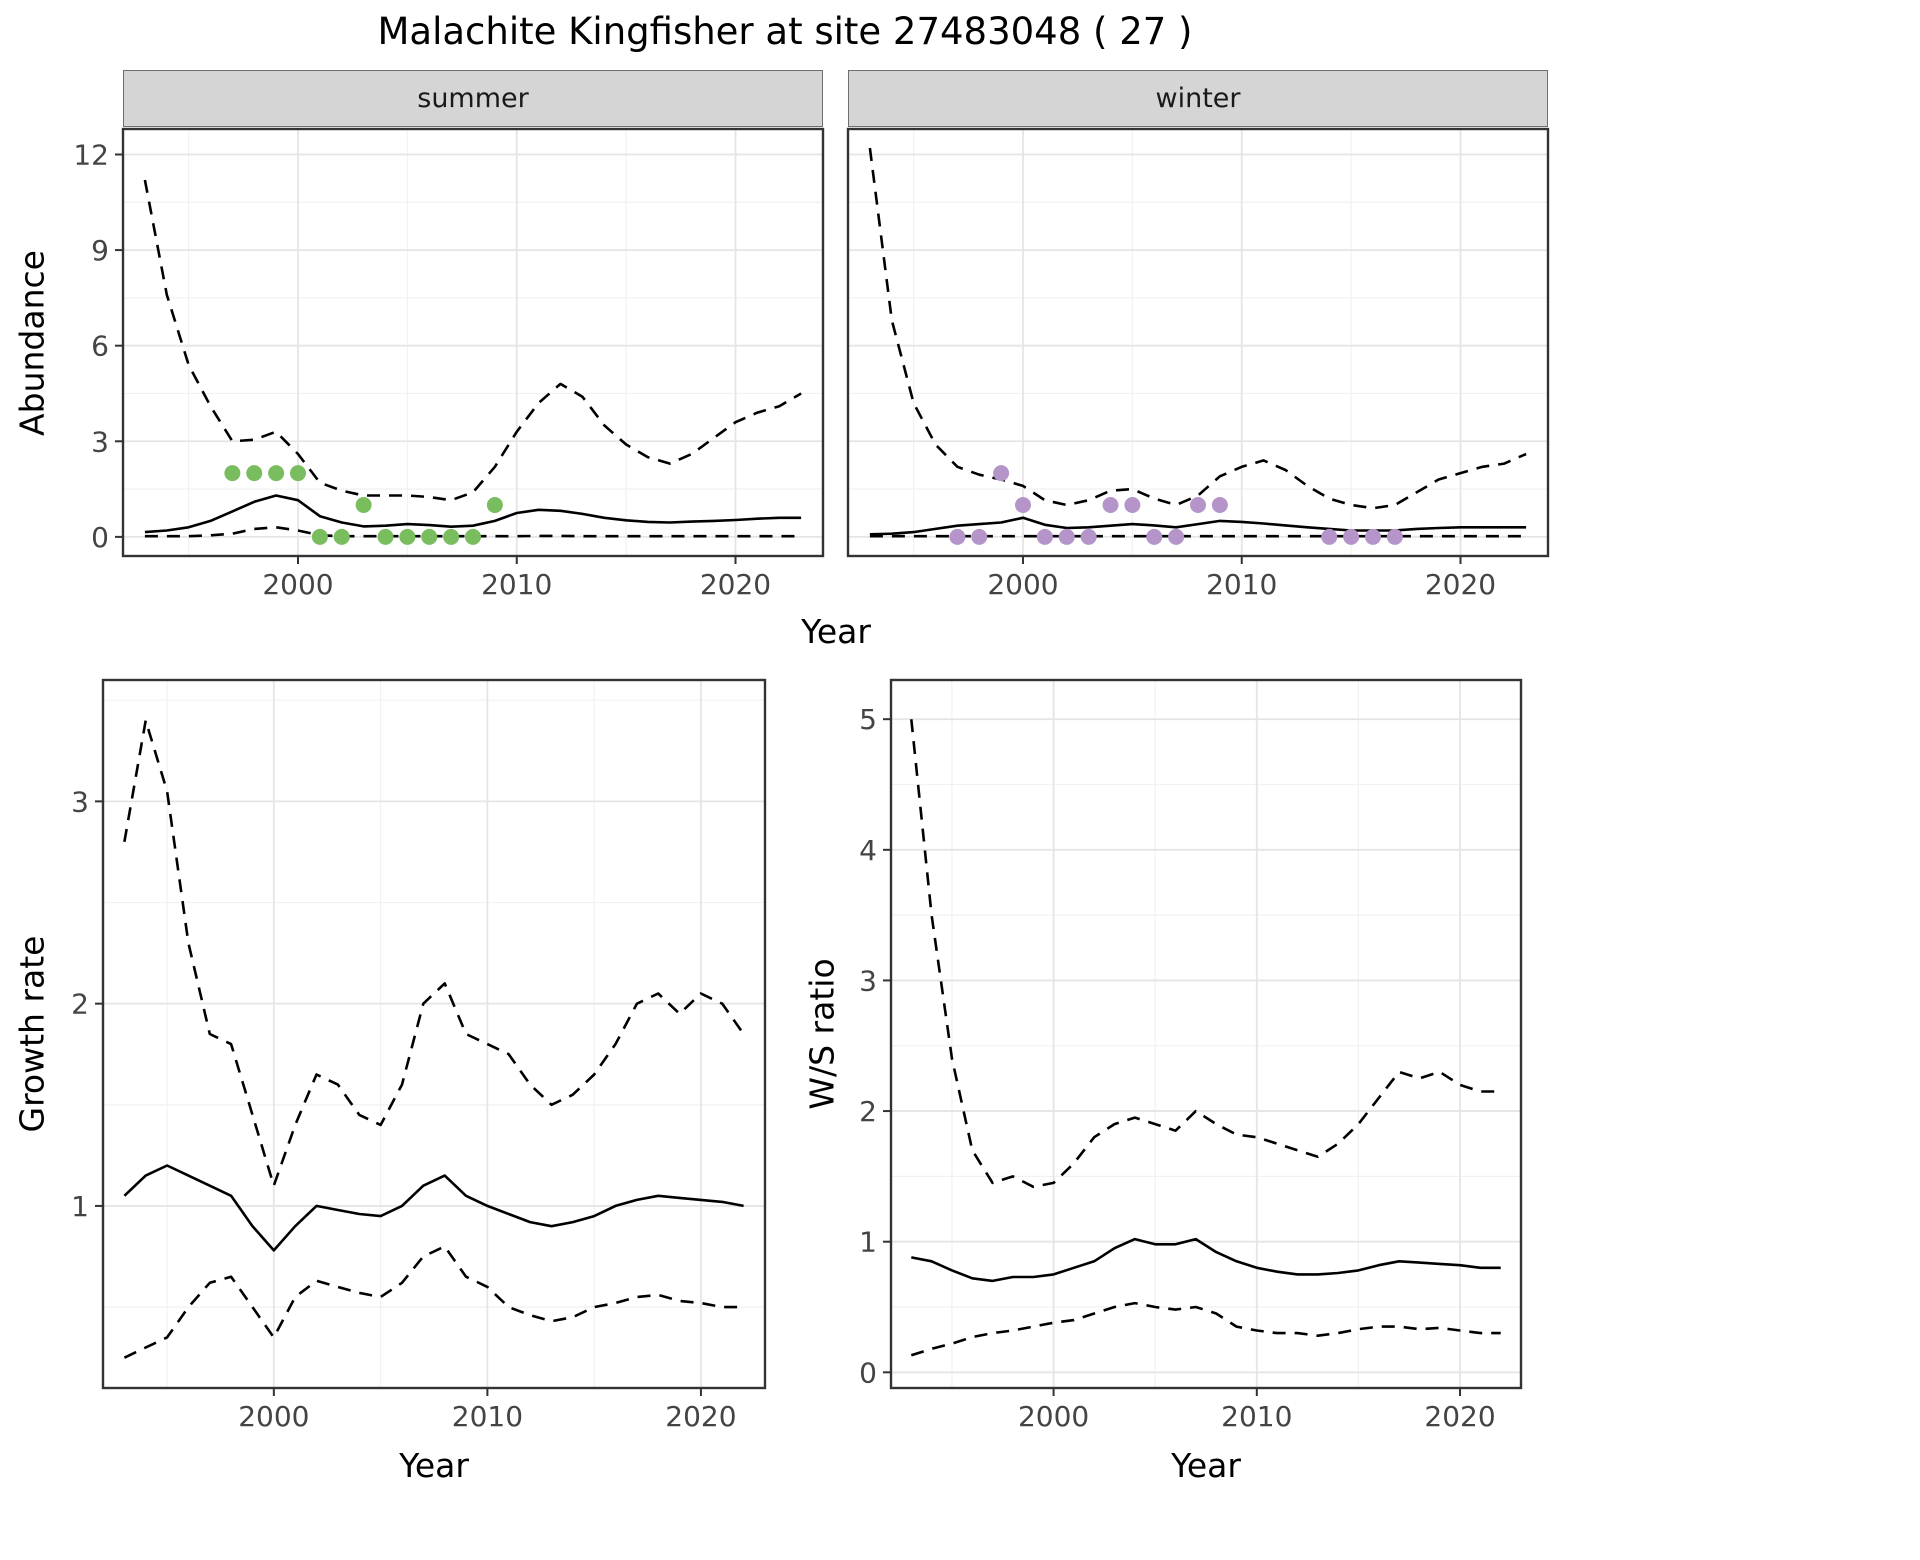 Image resolution: width=1920 pixels, height=1560 pixels. I want to click on svg-text: 6, so click(100, 346).